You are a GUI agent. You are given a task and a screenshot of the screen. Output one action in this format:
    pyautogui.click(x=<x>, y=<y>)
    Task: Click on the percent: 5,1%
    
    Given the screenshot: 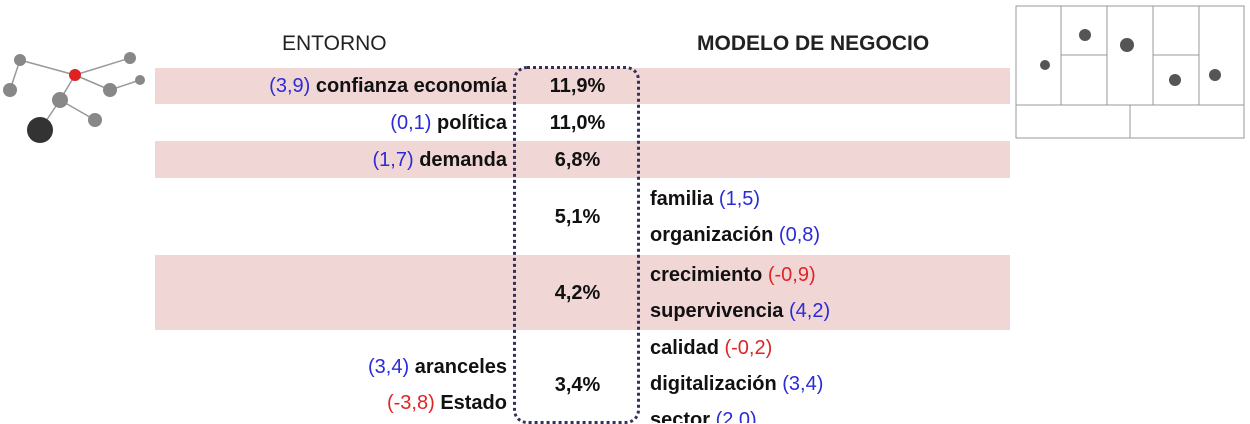 What is the action you would take?
    pyautogui.click(x=577, y=216)
    